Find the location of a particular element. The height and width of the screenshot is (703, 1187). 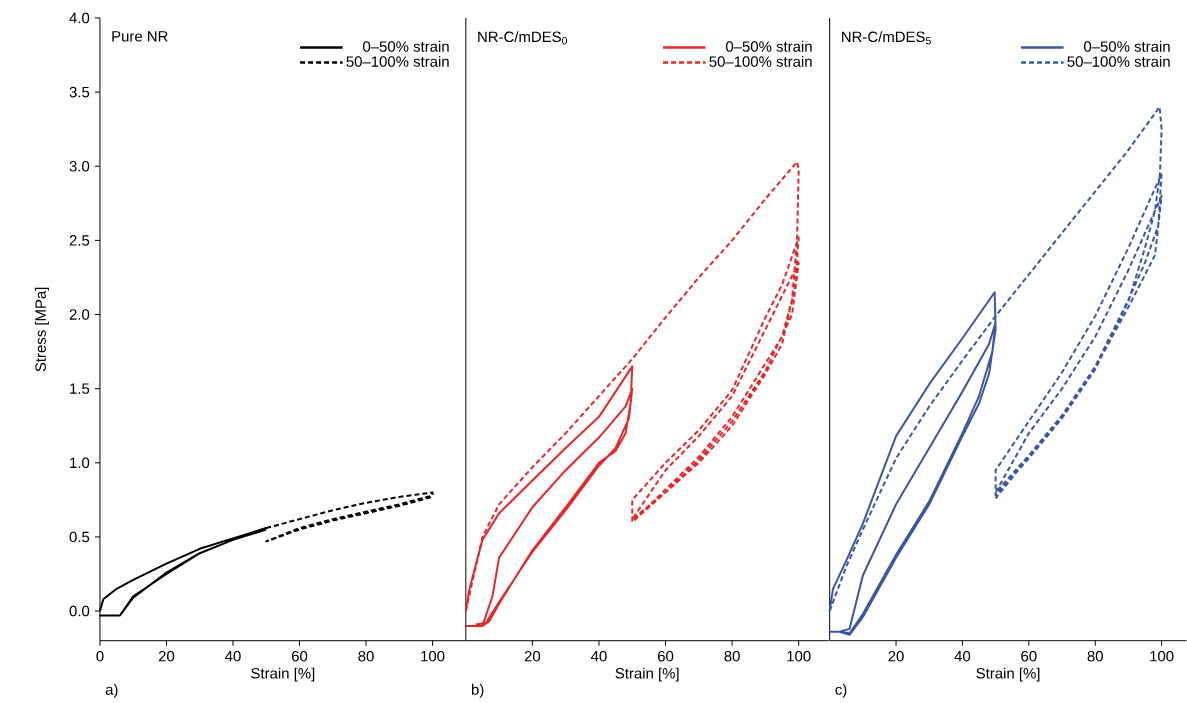

y-axis-title: Stress [MPa] is located at coordinates (41, 329).